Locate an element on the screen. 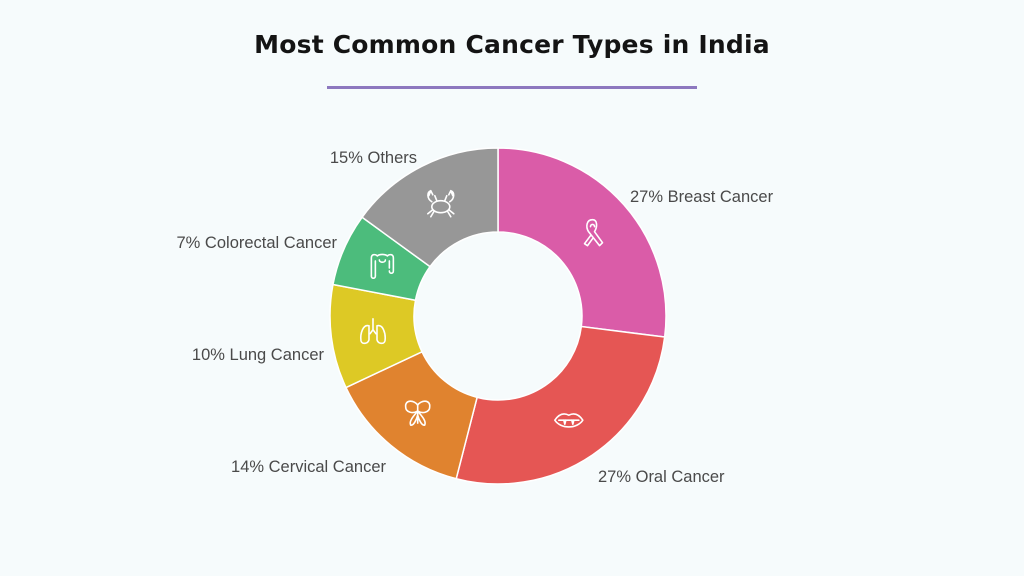 This screenshot has height=576, width=1024. slice-label: 7% Colorectal Cancer is located at coordinates (257, 243).